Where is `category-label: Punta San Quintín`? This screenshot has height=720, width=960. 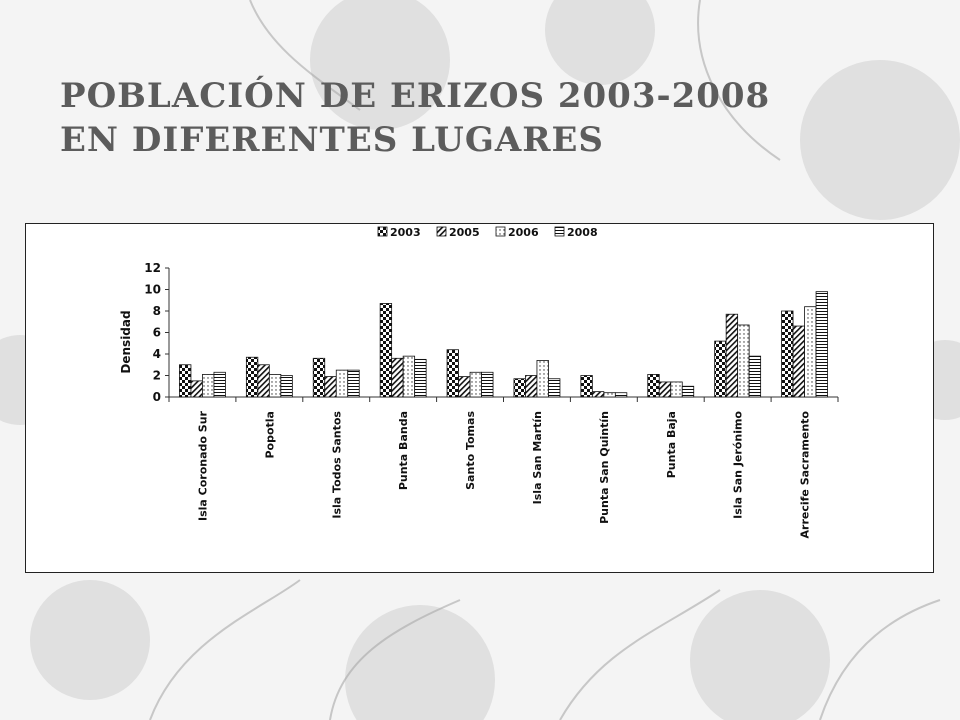
category-label: Punta San Quintín is located at coordinates (604, 467).